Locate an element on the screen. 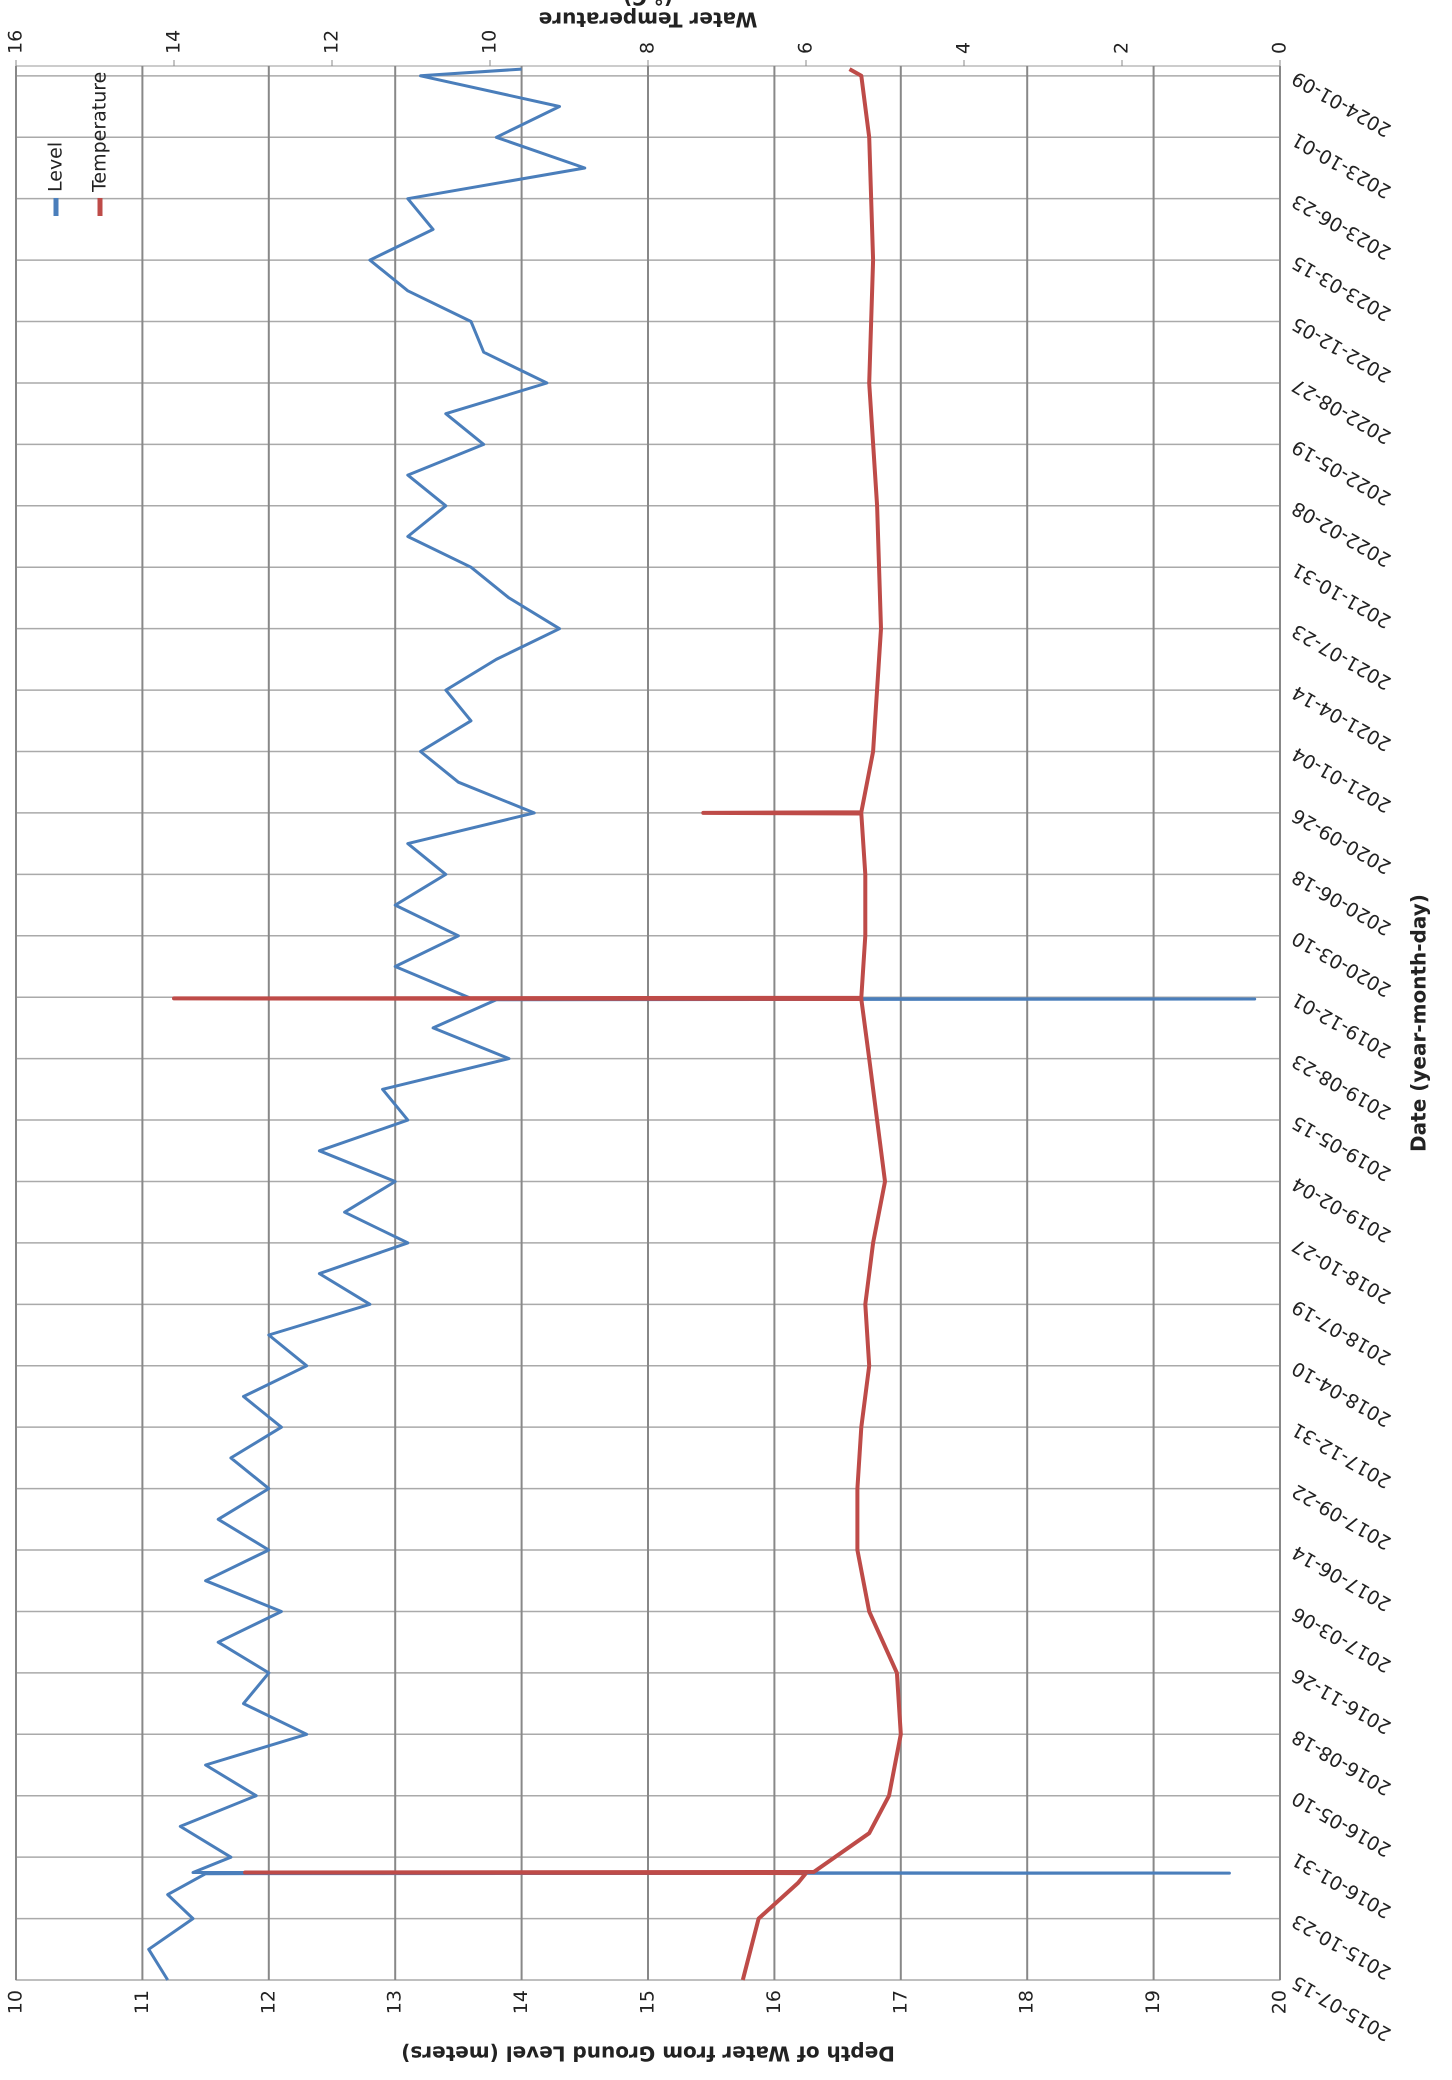  x-tick-label: 2016-08-18 is located at coordinates (1341, 1762).